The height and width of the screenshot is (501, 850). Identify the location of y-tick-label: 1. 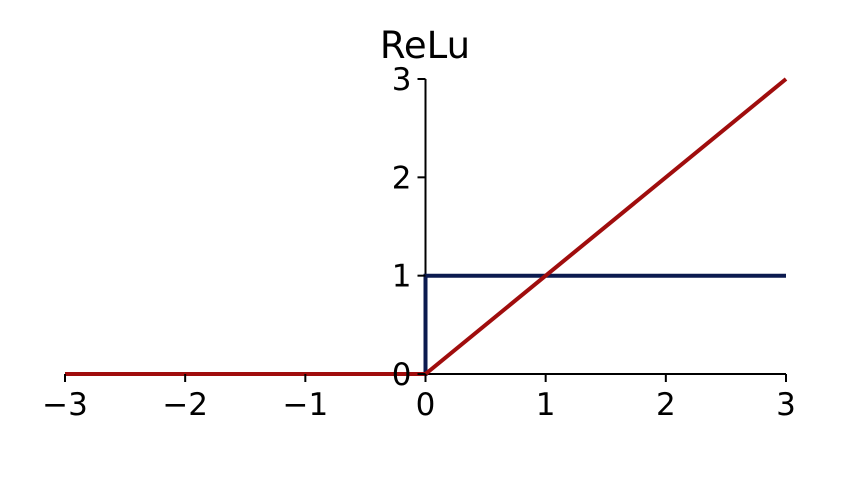
(402, 277).